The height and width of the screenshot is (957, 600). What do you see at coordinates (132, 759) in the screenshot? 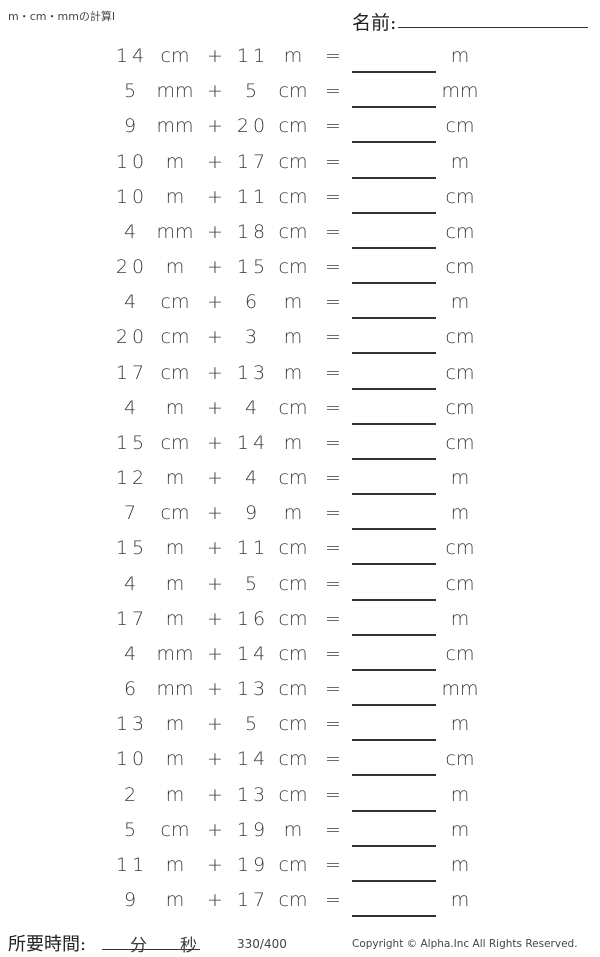
I see `first-number: 10` at bounding box center [132, 759].